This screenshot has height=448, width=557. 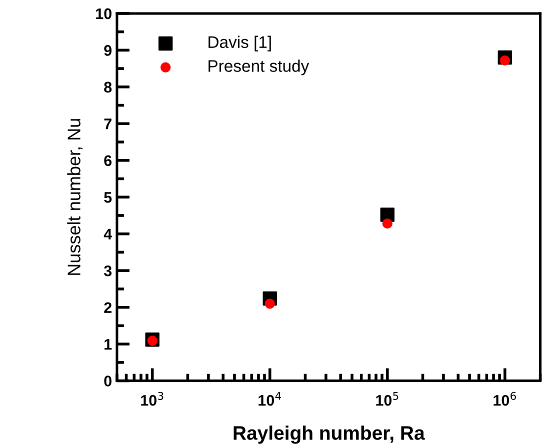 I want to click on y-axis-title: Nusselt number, Nu, so click(x=75, y=197).